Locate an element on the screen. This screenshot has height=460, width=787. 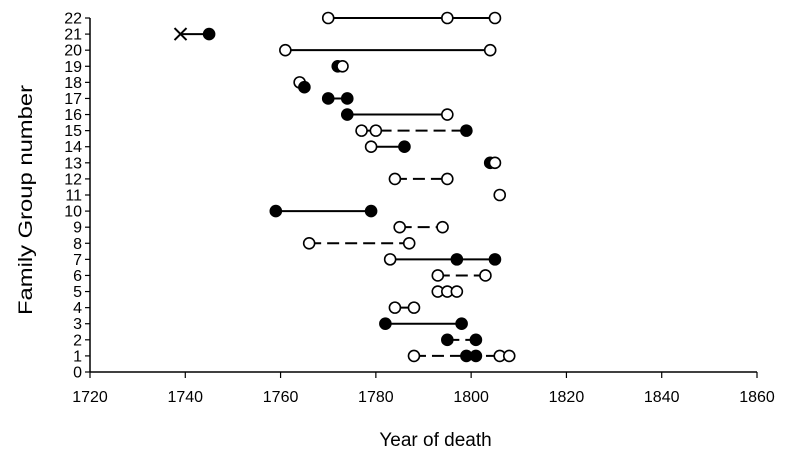
x-tick-label: 1760 is located at coordinates (281, 397).